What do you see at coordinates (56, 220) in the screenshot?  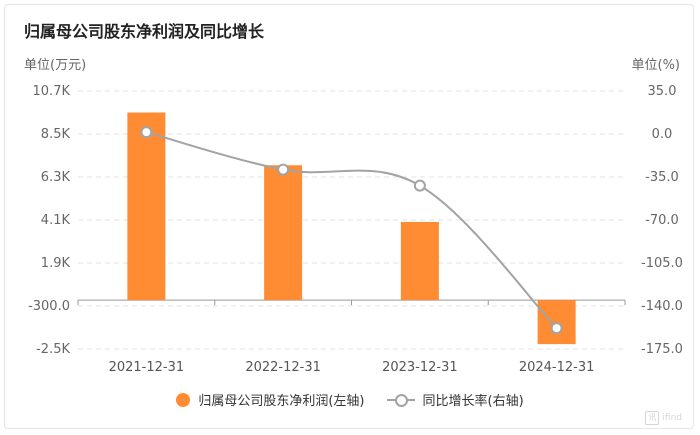 I see `left-tick-label: 4.1K` at bounding box center [56, 220].